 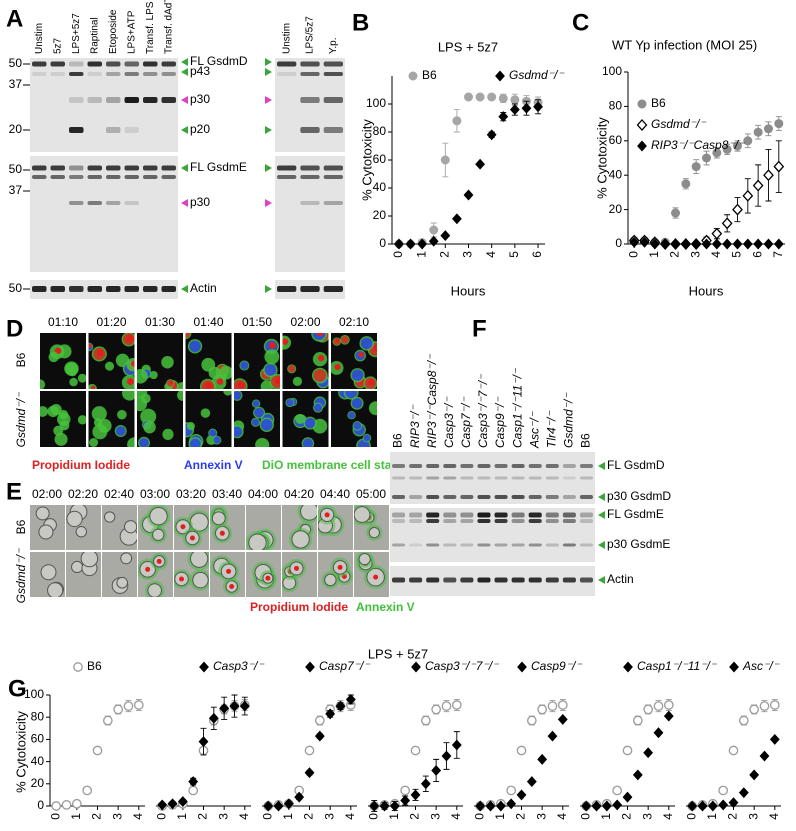 What do you see at coordinates (14, 18) in the screenshot?
I see `panel-letter: A` at bounding box center [14, 18].